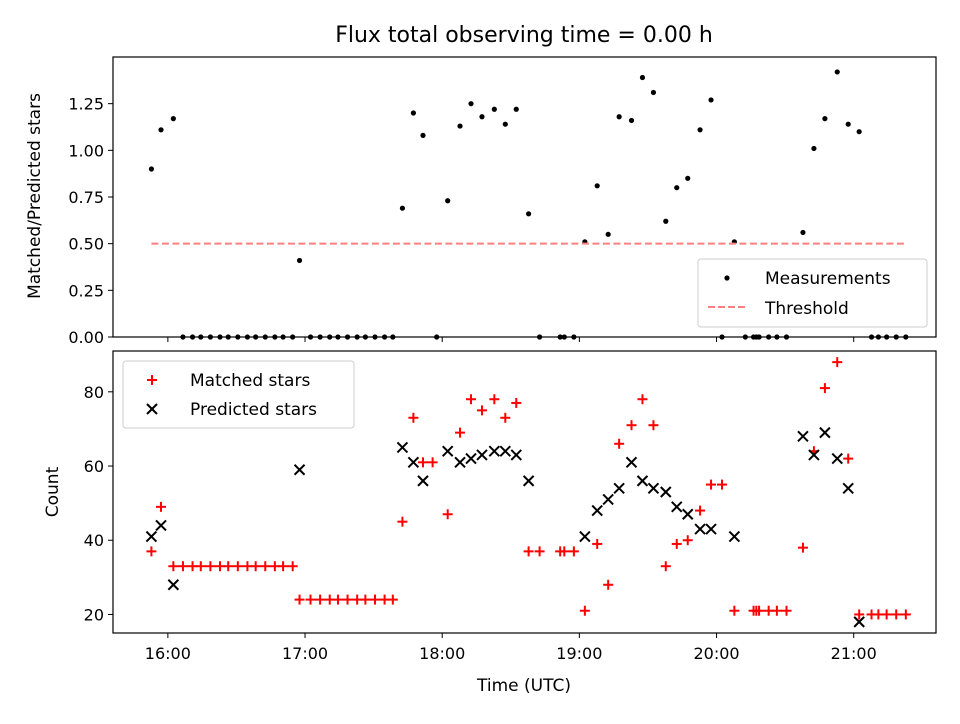 The image size is (960, 724). I want to click on bottom-x-tick-label: 18:00, so click(442, 653).